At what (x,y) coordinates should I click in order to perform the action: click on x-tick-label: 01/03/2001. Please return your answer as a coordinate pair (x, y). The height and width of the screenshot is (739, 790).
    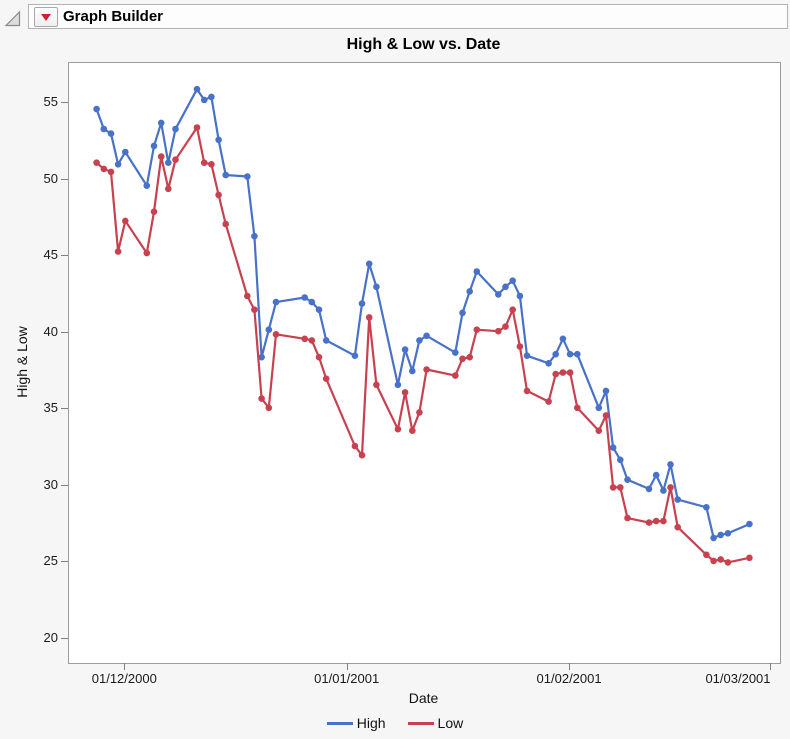
    Looking at the image, I should click on (738, 678).